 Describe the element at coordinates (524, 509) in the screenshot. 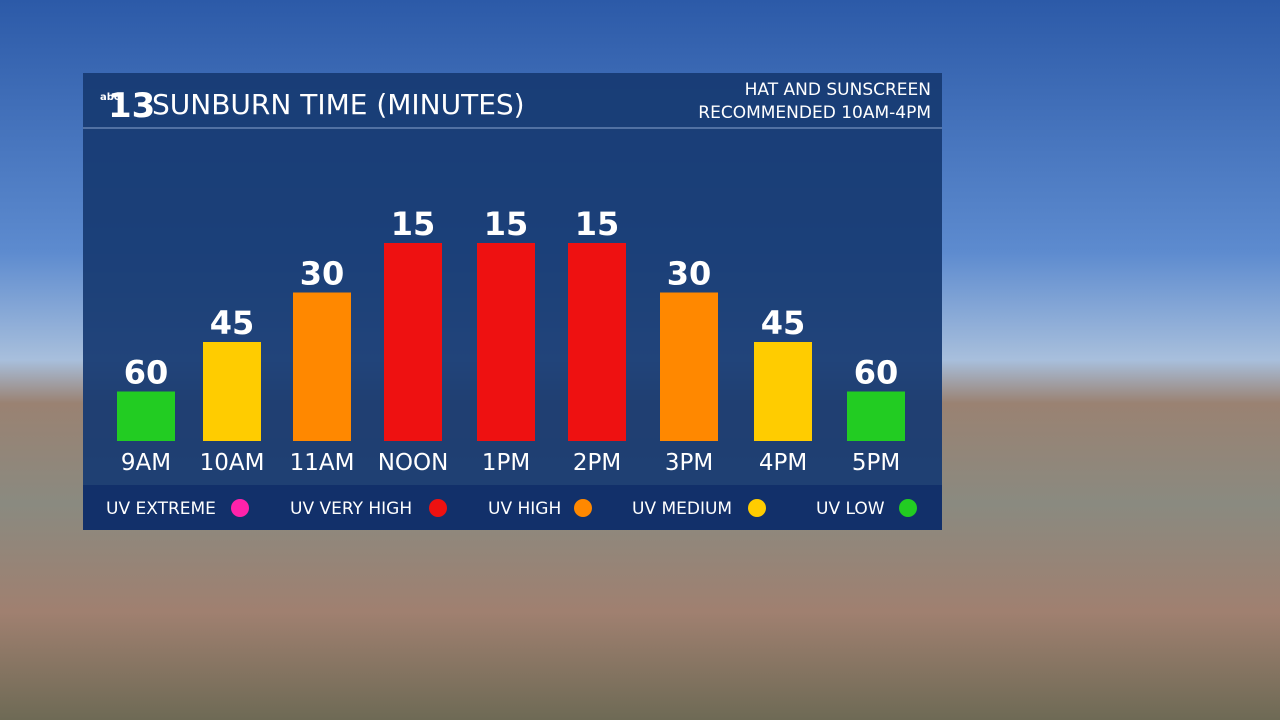

I see `legend-label: UV HIGH` at that location.